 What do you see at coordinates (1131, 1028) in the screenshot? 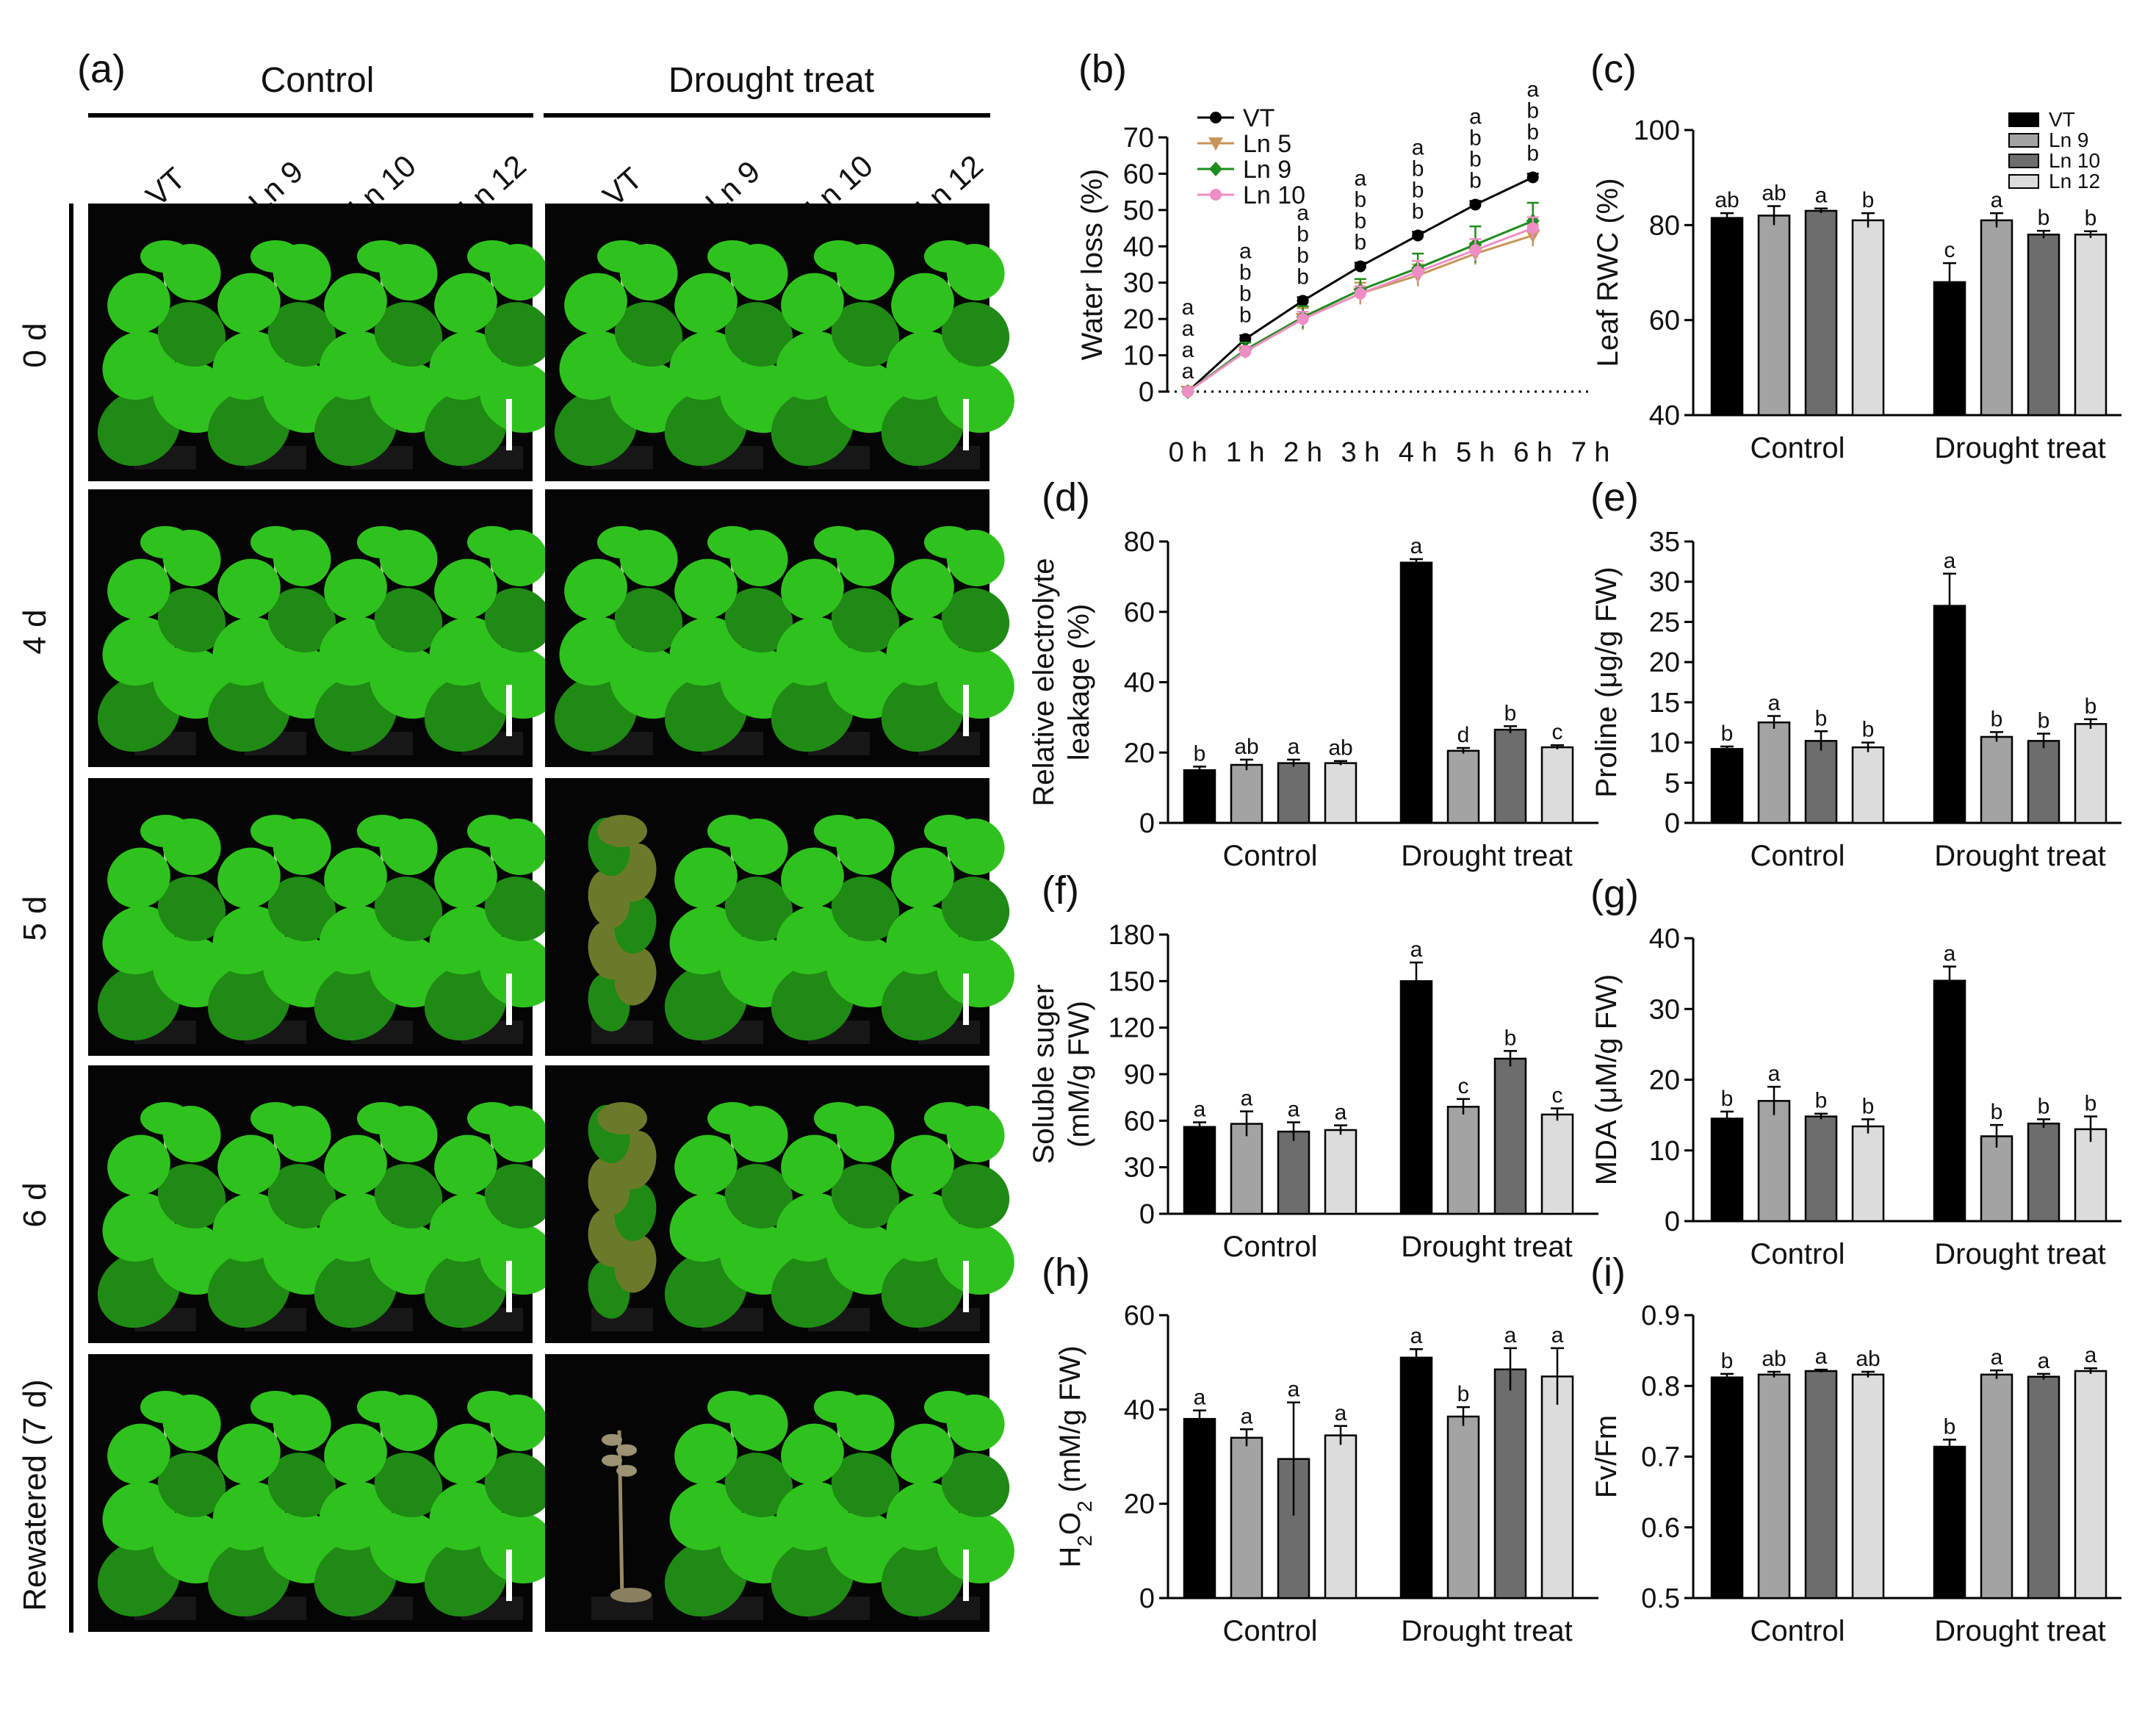
I see `y-tick-label: 120` at bounding box center [1131, 1028].